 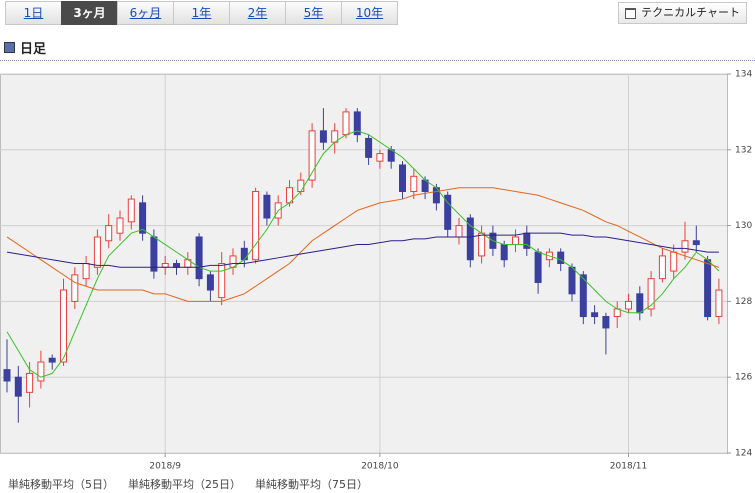 I want to click on period-tab: 1年, so click(x=201, y=13).